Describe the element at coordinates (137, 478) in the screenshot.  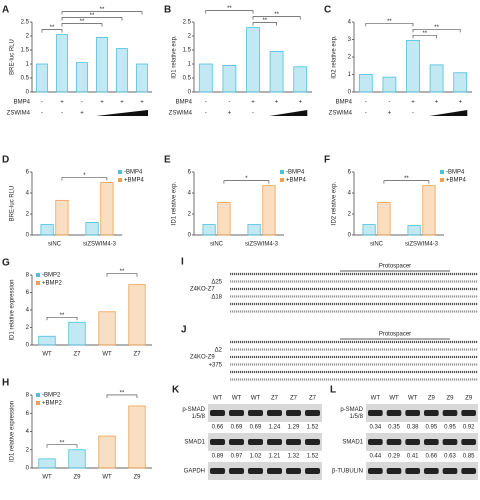
I see `x-tick-label: Z9` at that location.